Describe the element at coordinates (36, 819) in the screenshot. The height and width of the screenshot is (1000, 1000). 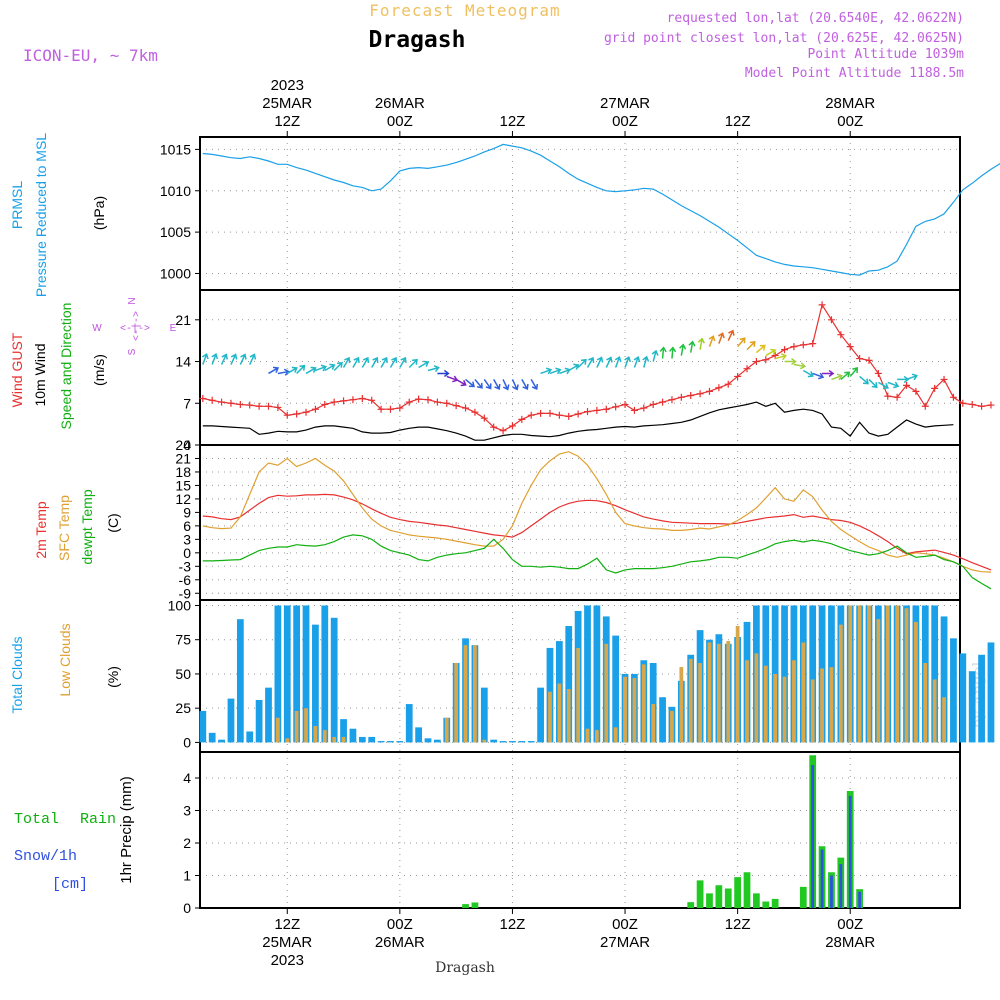
I see `precip-label-total: Total` at that location.